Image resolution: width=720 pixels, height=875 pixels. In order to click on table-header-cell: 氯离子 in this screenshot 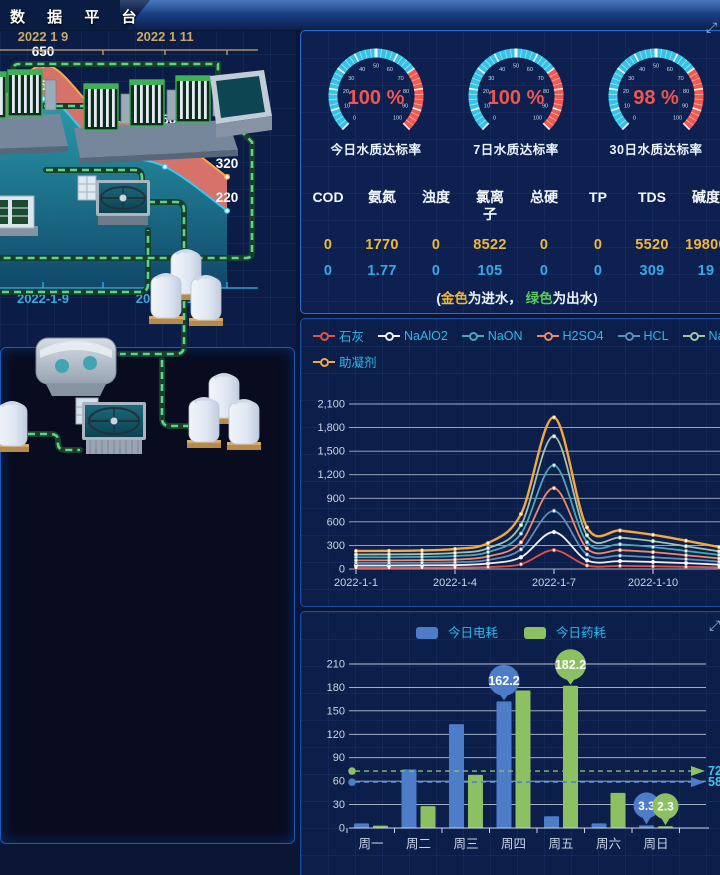, I will do `click(490, 205)`.